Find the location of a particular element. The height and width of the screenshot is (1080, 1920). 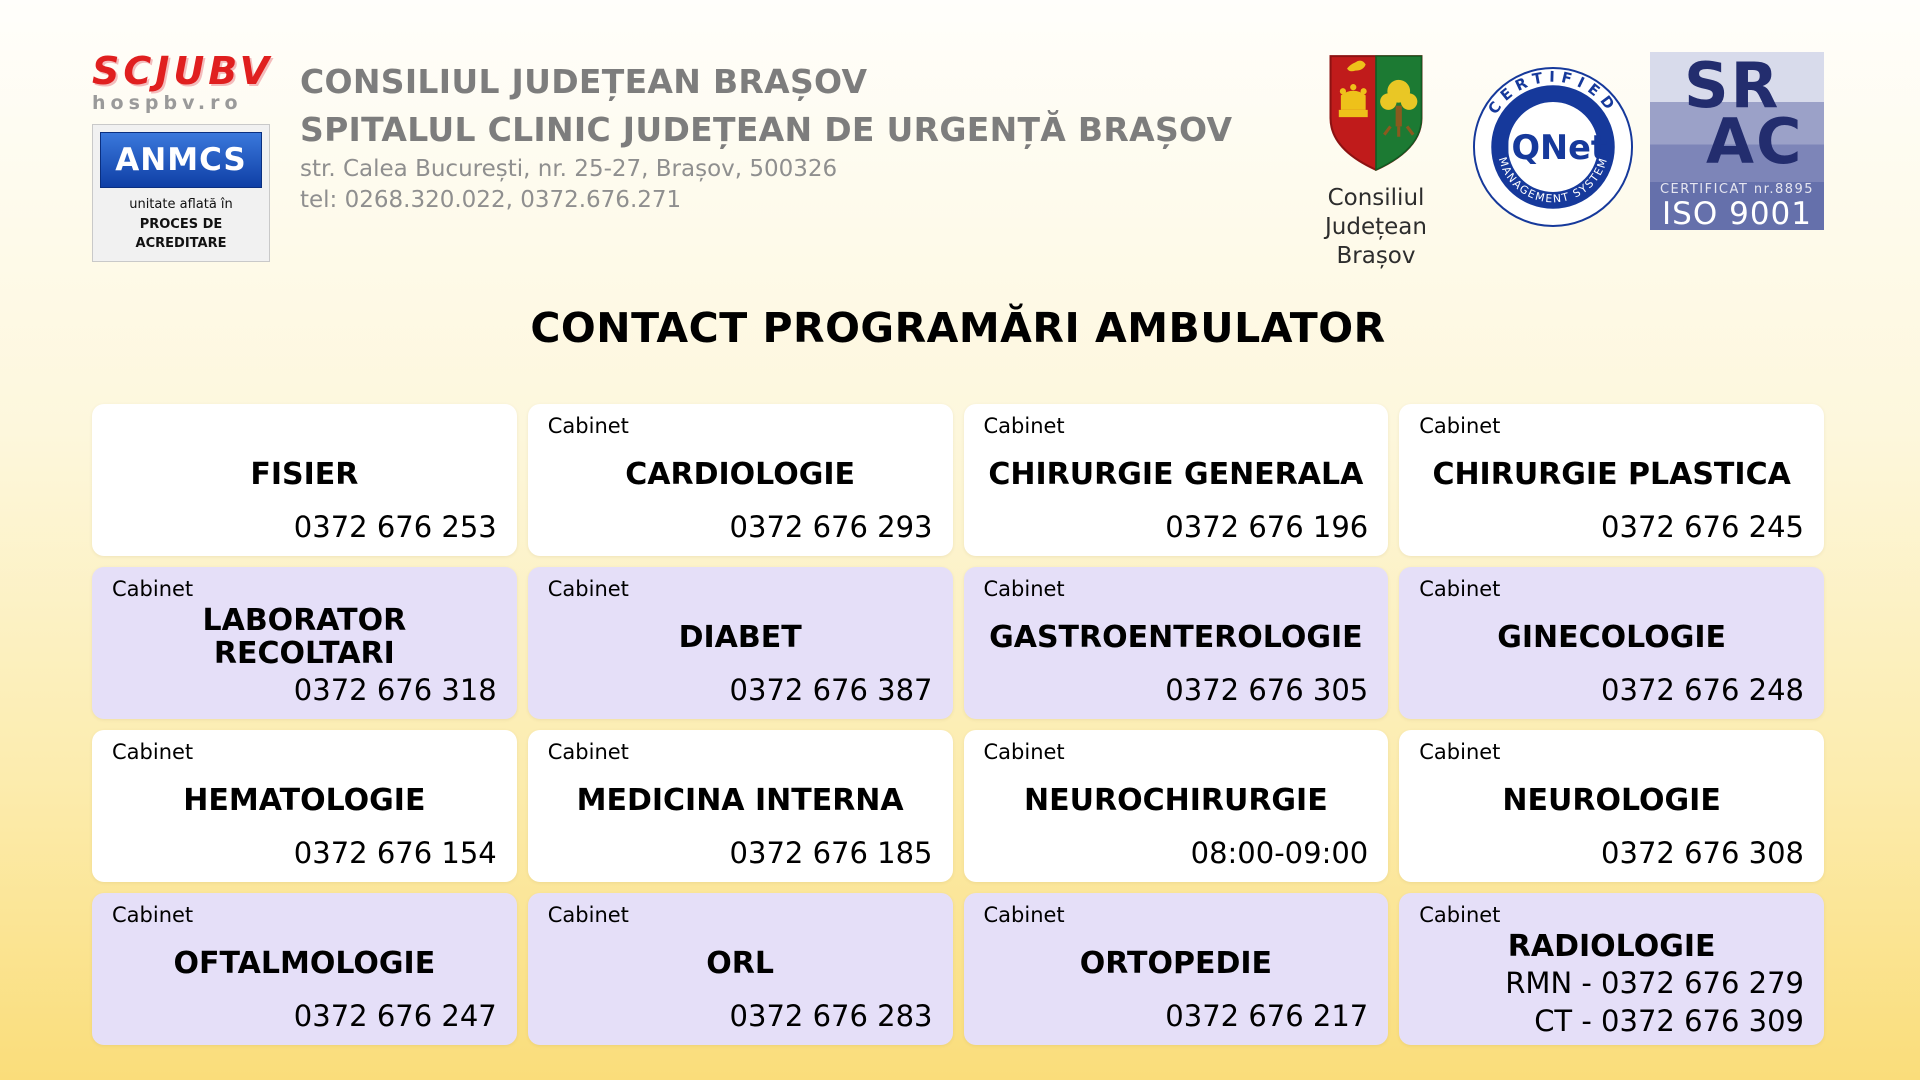

card-phone: 0372 676 217 is located at coordinates (1267, 1015).